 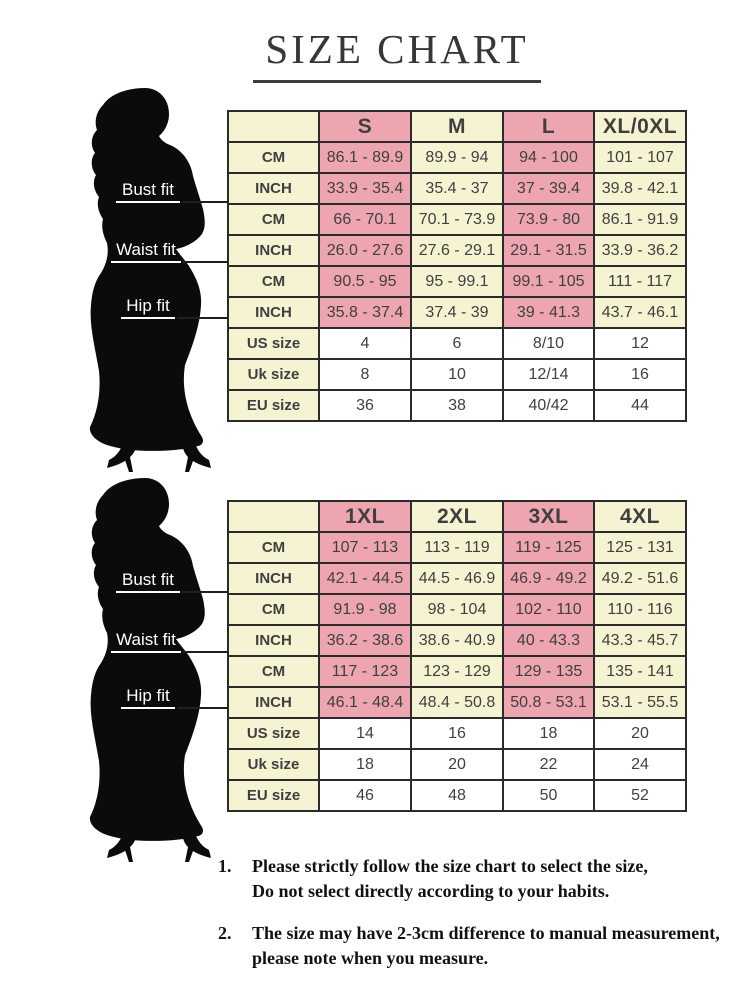 I want to click on measure-value-cell: 18, so click(x=365, y=764).